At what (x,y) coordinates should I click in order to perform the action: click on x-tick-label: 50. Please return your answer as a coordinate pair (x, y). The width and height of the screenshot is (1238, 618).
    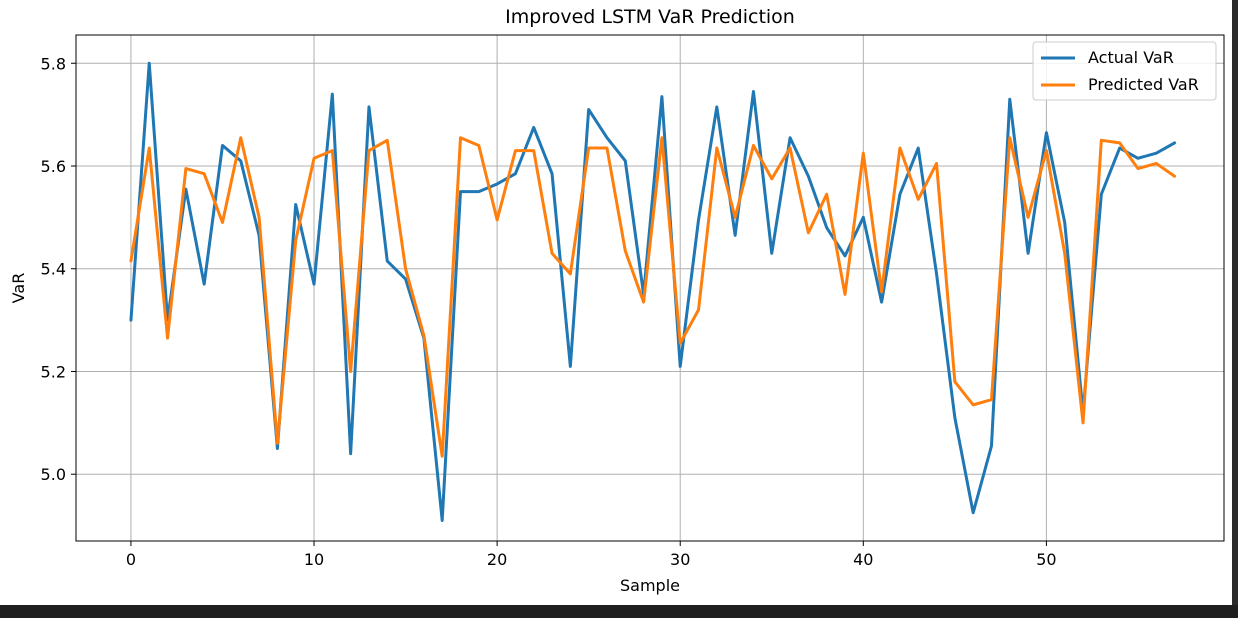
    Looking at the image, I should click on (1046, 559).